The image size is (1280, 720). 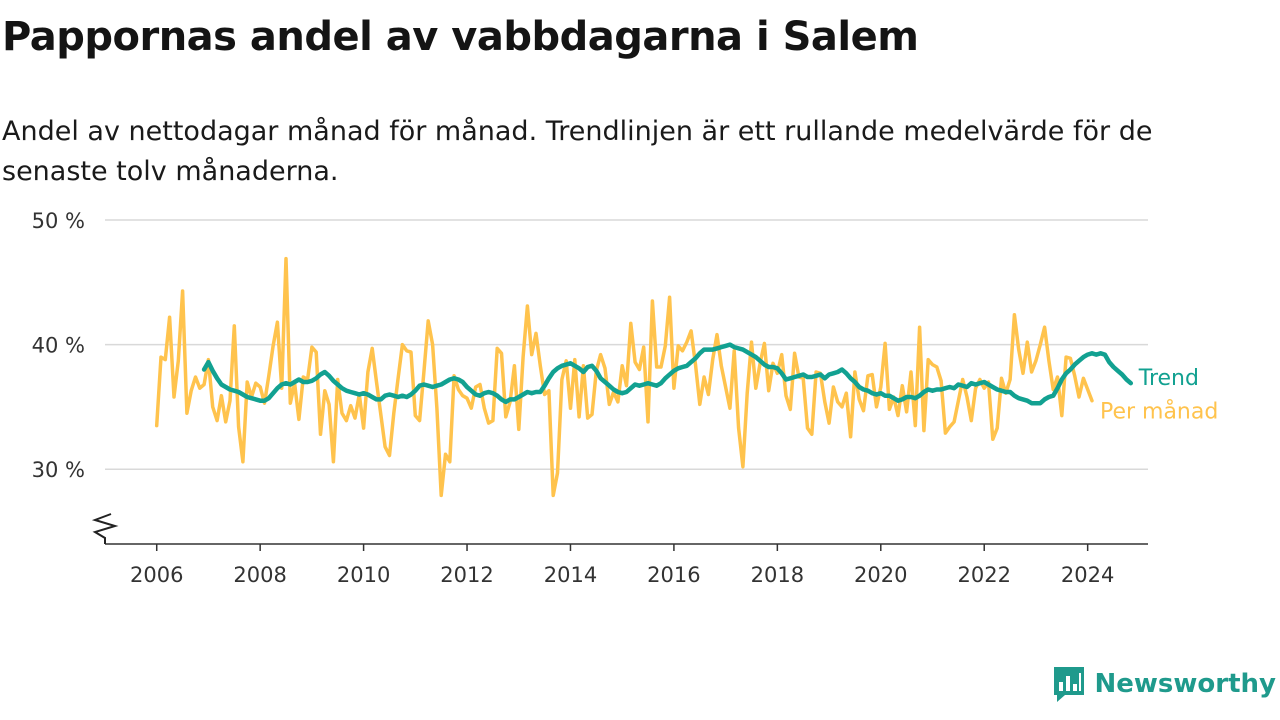 What do you see at coordinates (58, 221) in the screenshot?
I see `y-tick-label: 50 %` at bounding box center [58, 221].